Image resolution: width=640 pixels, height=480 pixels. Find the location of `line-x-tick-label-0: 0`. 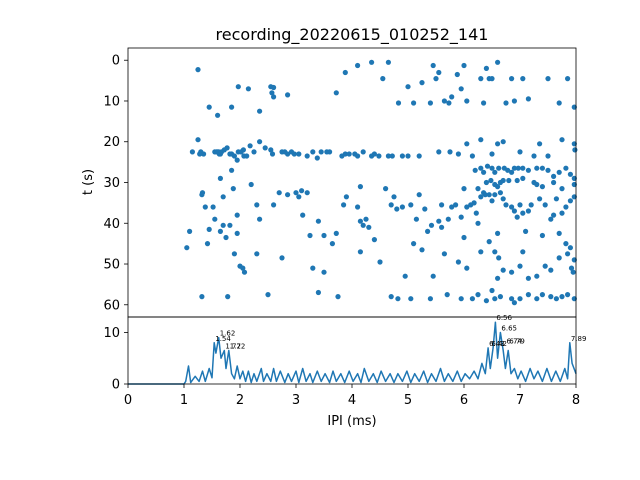

line-x-tick-label-0: 0 is located at coordinates (128, 400).